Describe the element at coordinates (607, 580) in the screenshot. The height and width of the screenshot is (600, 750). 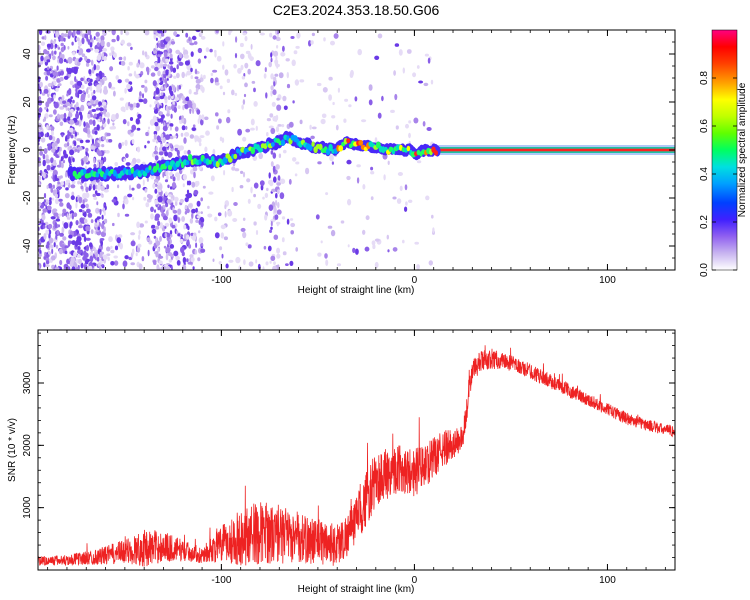
I see `snr-xtick-label: 100` at that location.